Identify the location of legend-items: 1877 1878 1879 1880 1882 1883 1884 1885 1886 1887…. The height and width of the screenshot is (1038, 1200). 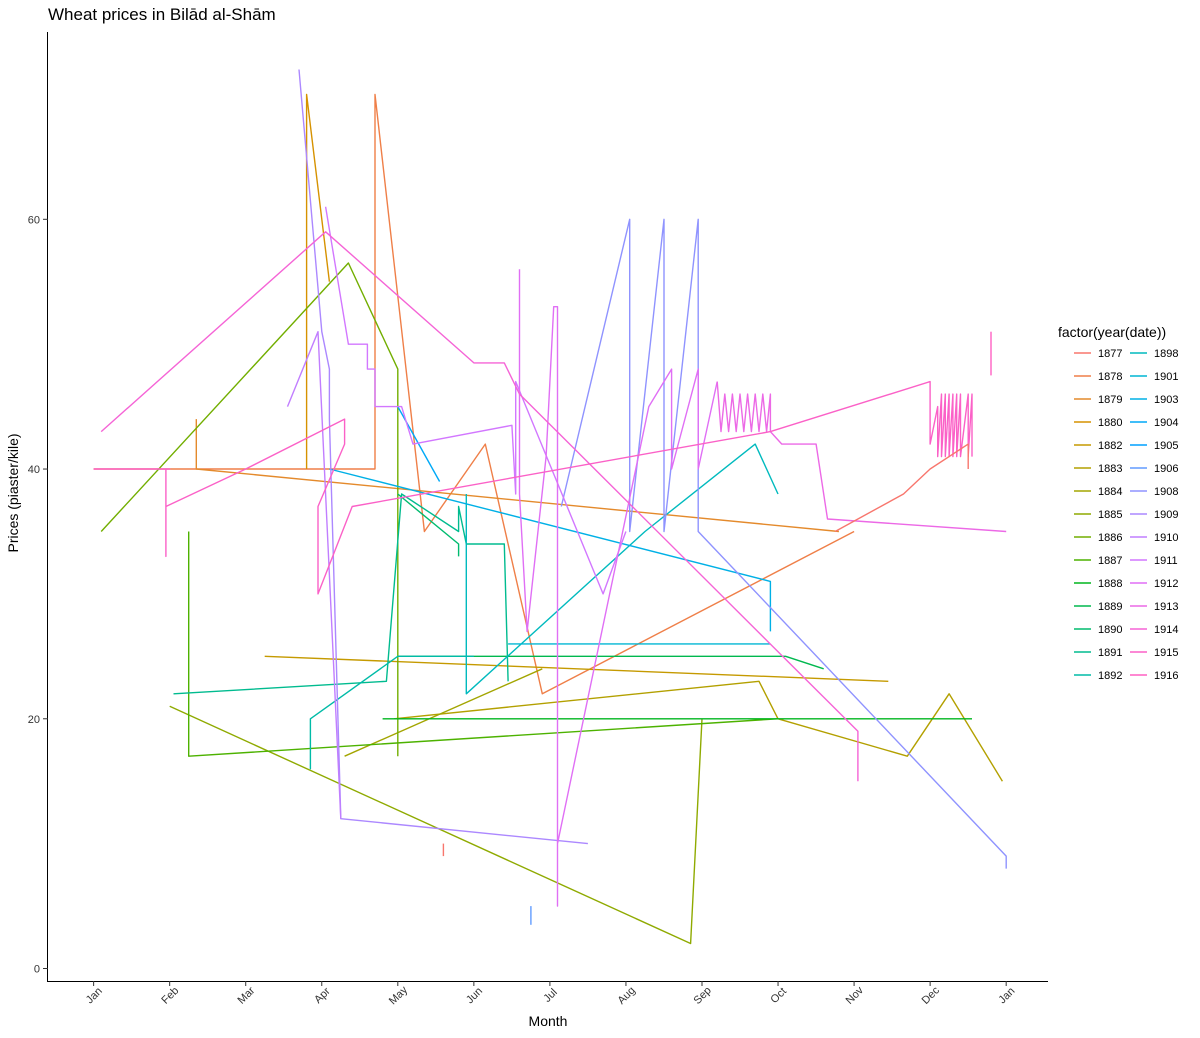
(1126, 515).